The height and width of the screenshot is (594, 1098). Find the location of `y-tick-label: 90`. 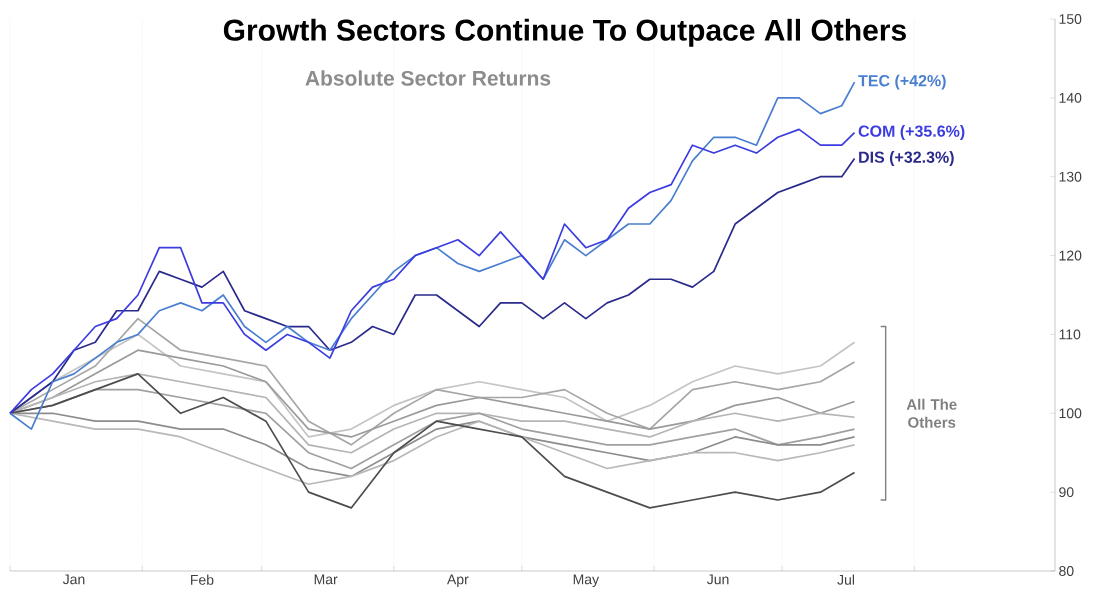

y-tick-label: 90 is located at coordinates (1066, 492).